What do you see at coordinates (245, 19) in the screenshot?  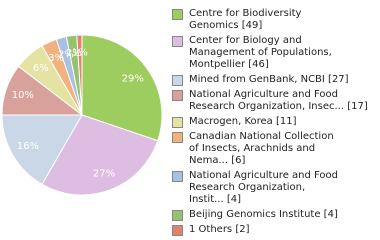 I see `legend-label: Centre for Biodiversity Genomics [49]` at bounding box center [245, 19].